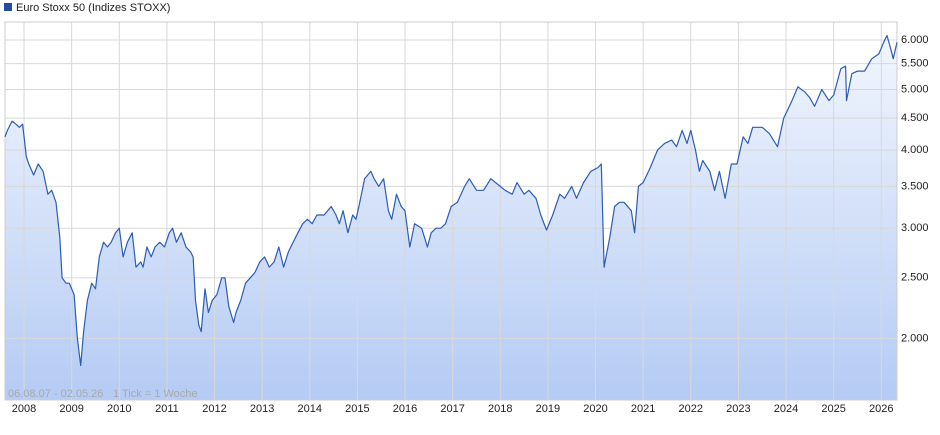  Describe the element at coordinates (24, 409) in the screenshot. I see `x-tick-label: 2008` at that location.